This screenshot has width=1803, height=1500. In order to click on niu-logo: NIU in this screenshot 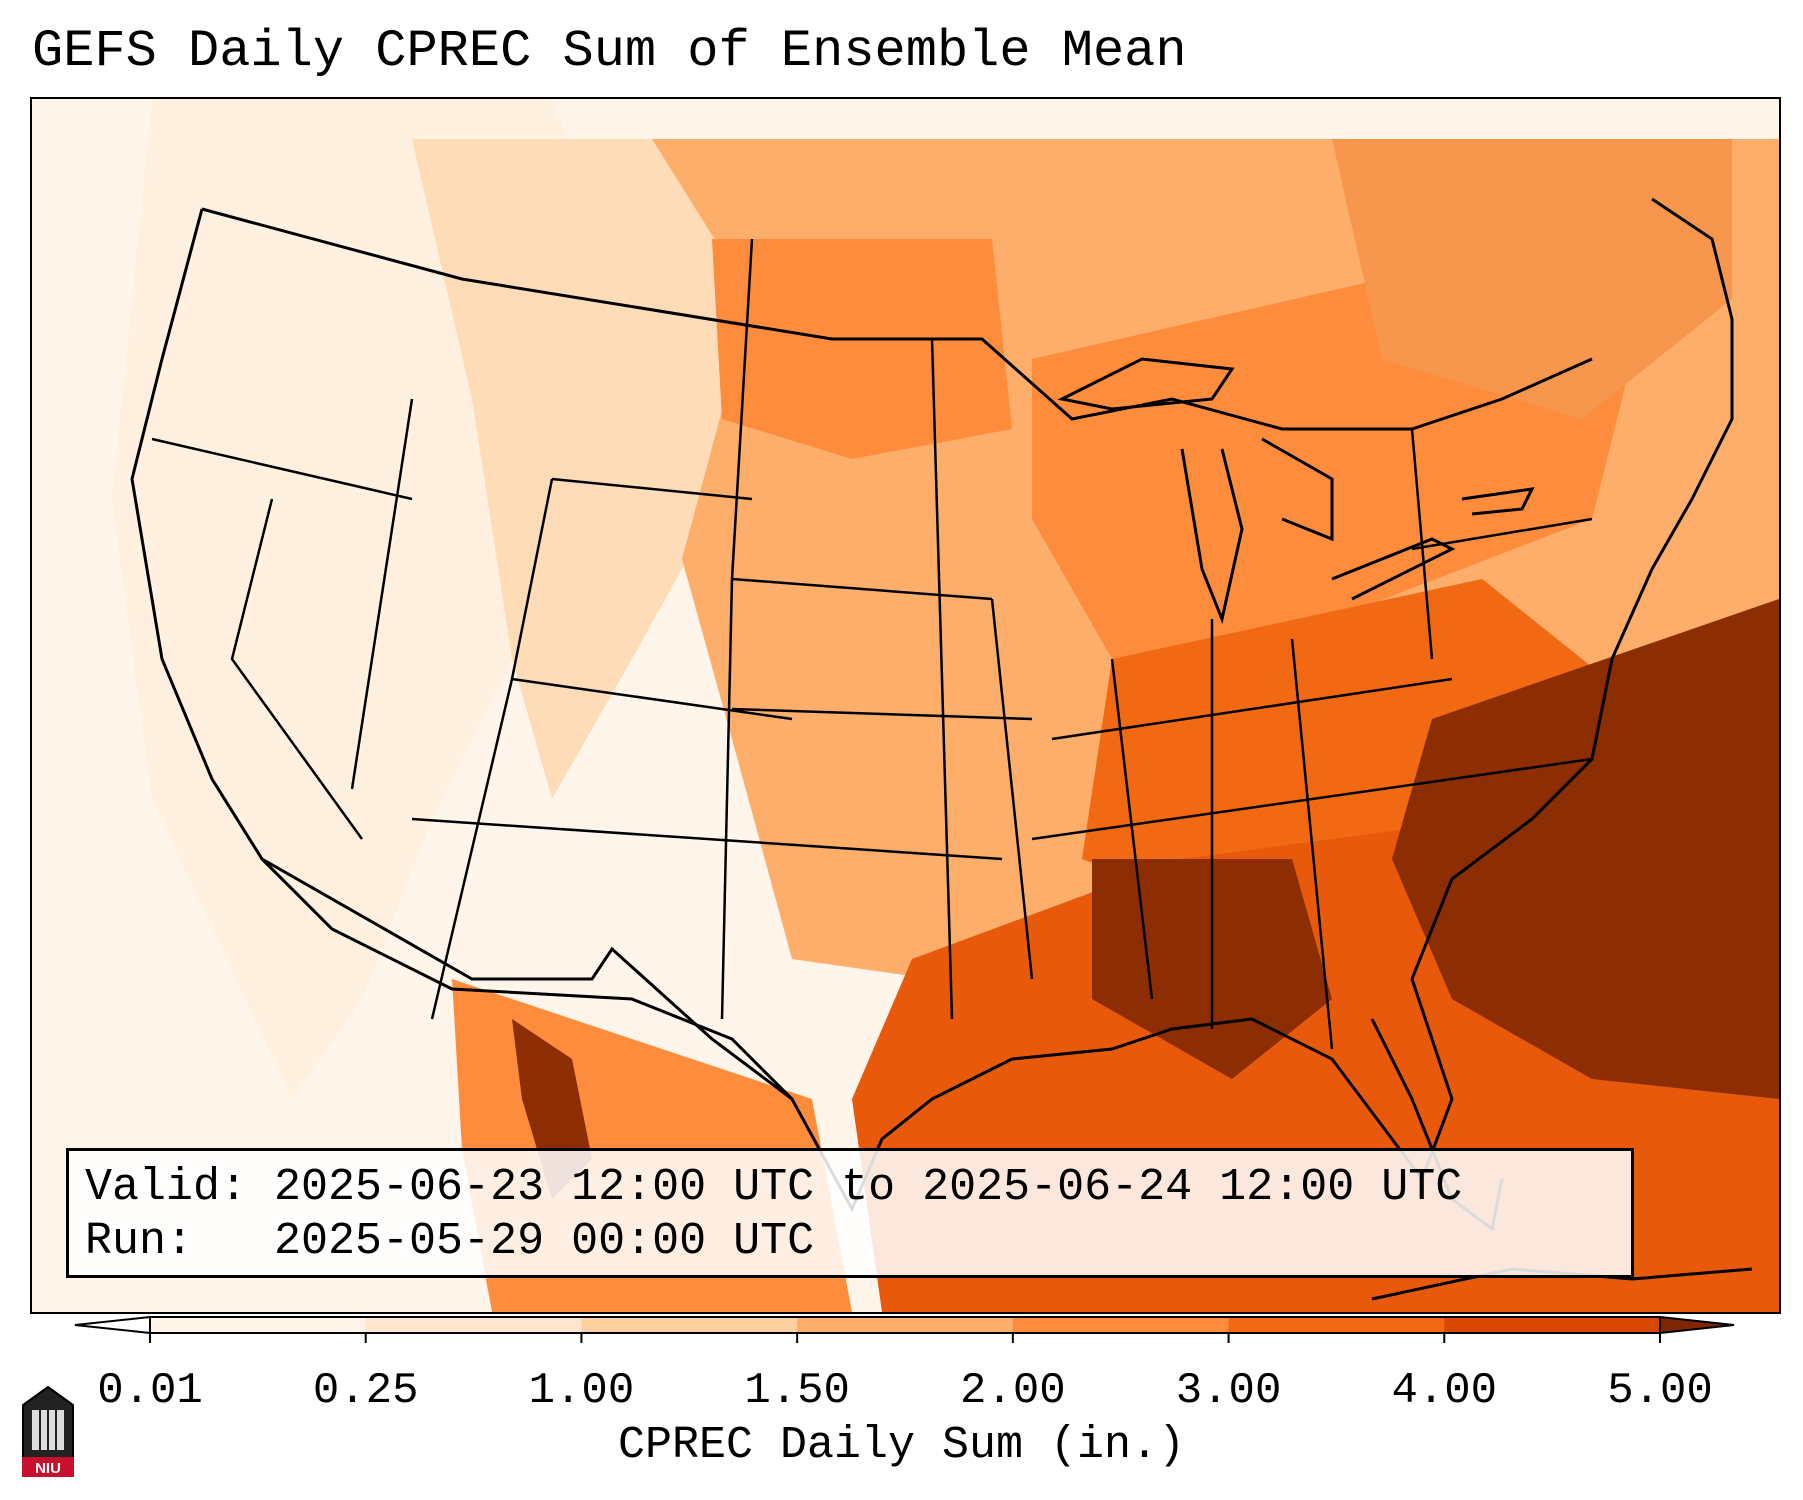, I will do `click(48, 1431)`.